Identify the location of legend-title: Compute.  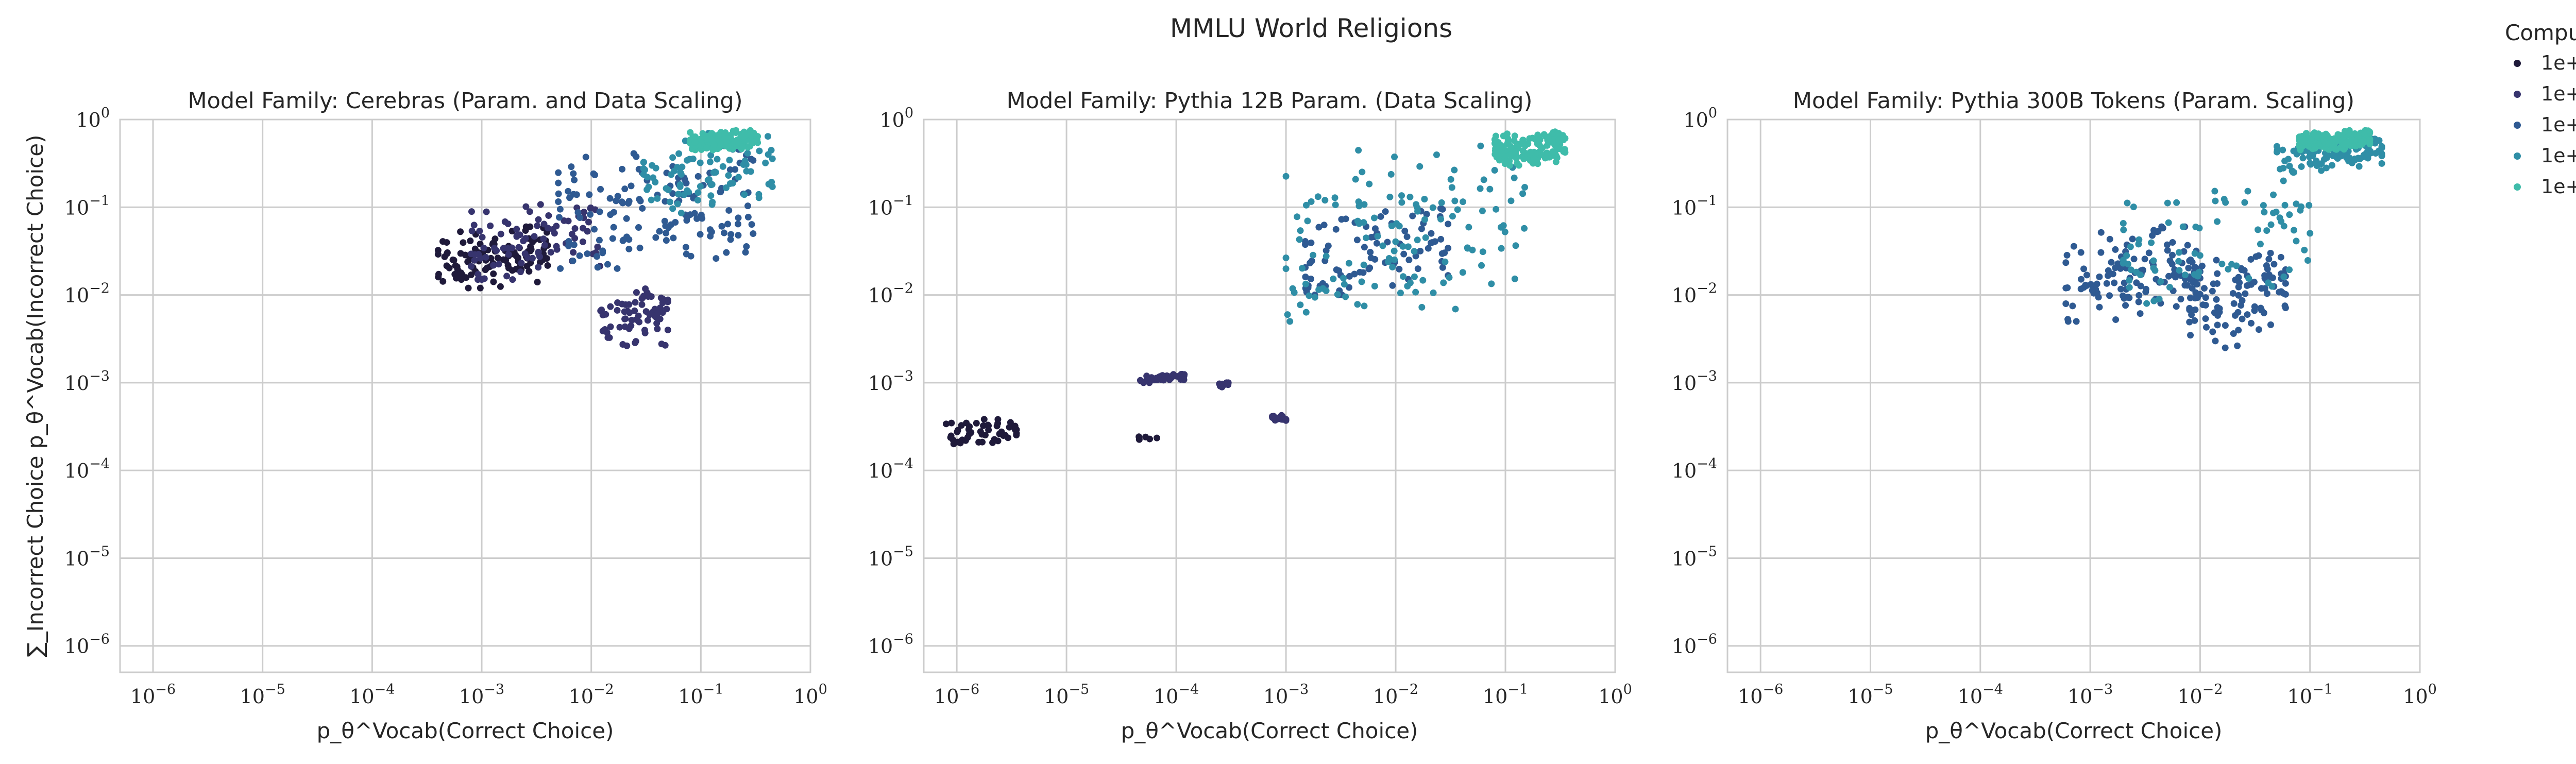
(2540, 32).